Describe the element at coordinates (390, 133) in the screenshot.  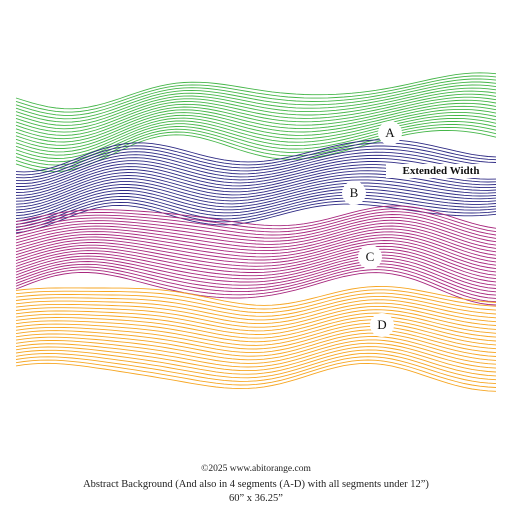
I see `segment-label-a: A` at that location.